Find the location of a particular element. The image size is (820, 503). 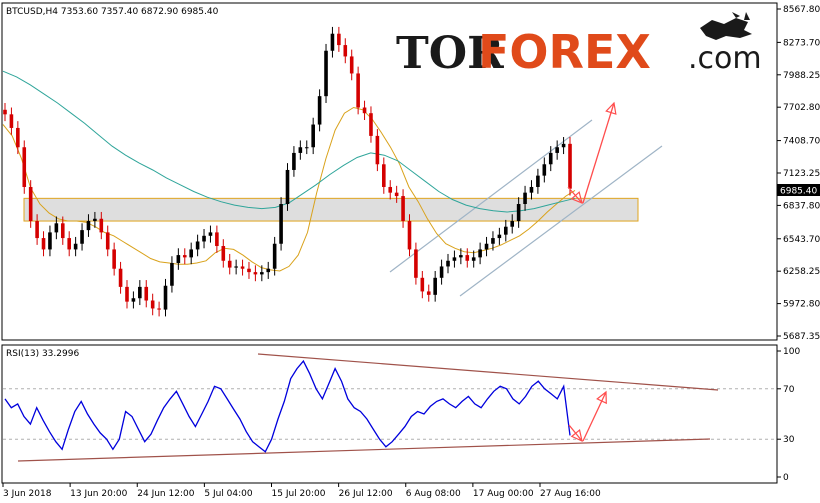

rsi-upper-trendline is located at coordinates (488, 372).